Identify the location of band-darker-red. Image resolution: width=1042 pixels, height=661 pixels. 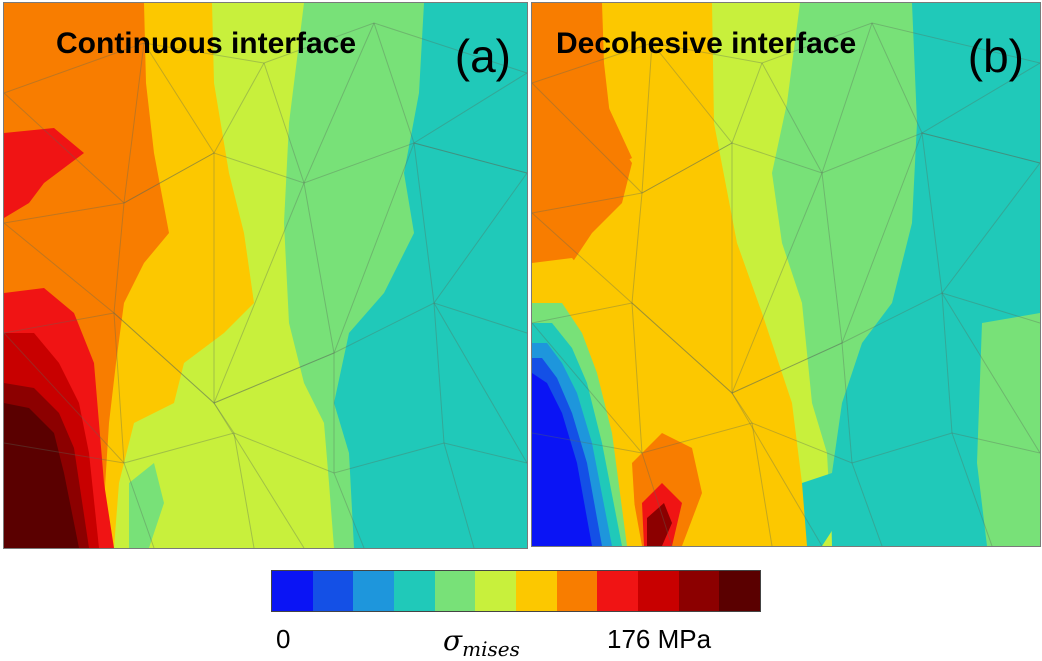
(659, 524).